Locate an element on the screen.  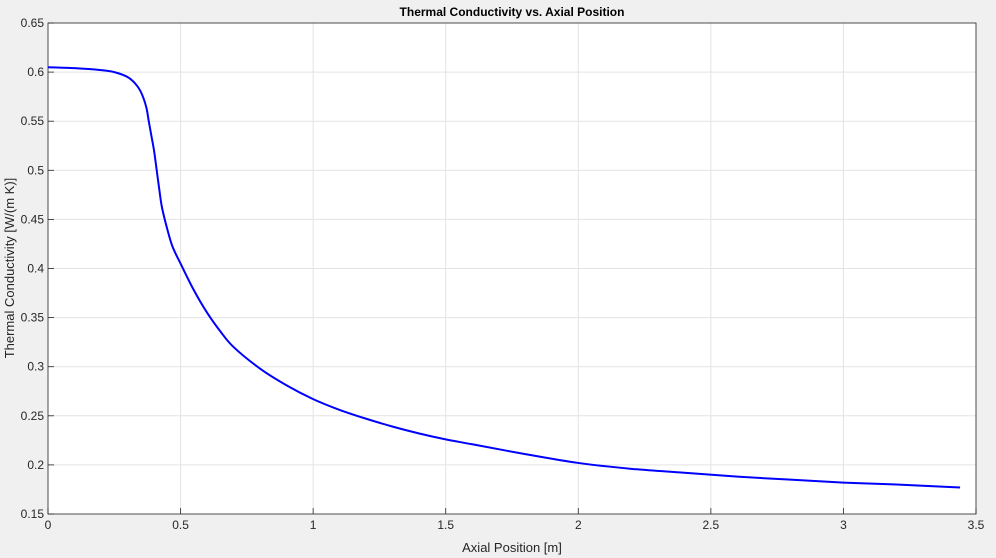
x-tick-labels: 0 0.5 1 1.5 2 2.5 3 3.5 is located at coordinates (515, 525).